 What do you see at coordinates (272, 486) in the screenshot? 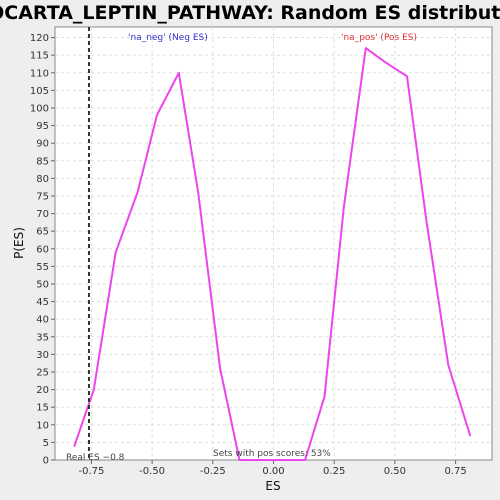
I see `x-axis-label: ES` at bounding box center [272, 486].